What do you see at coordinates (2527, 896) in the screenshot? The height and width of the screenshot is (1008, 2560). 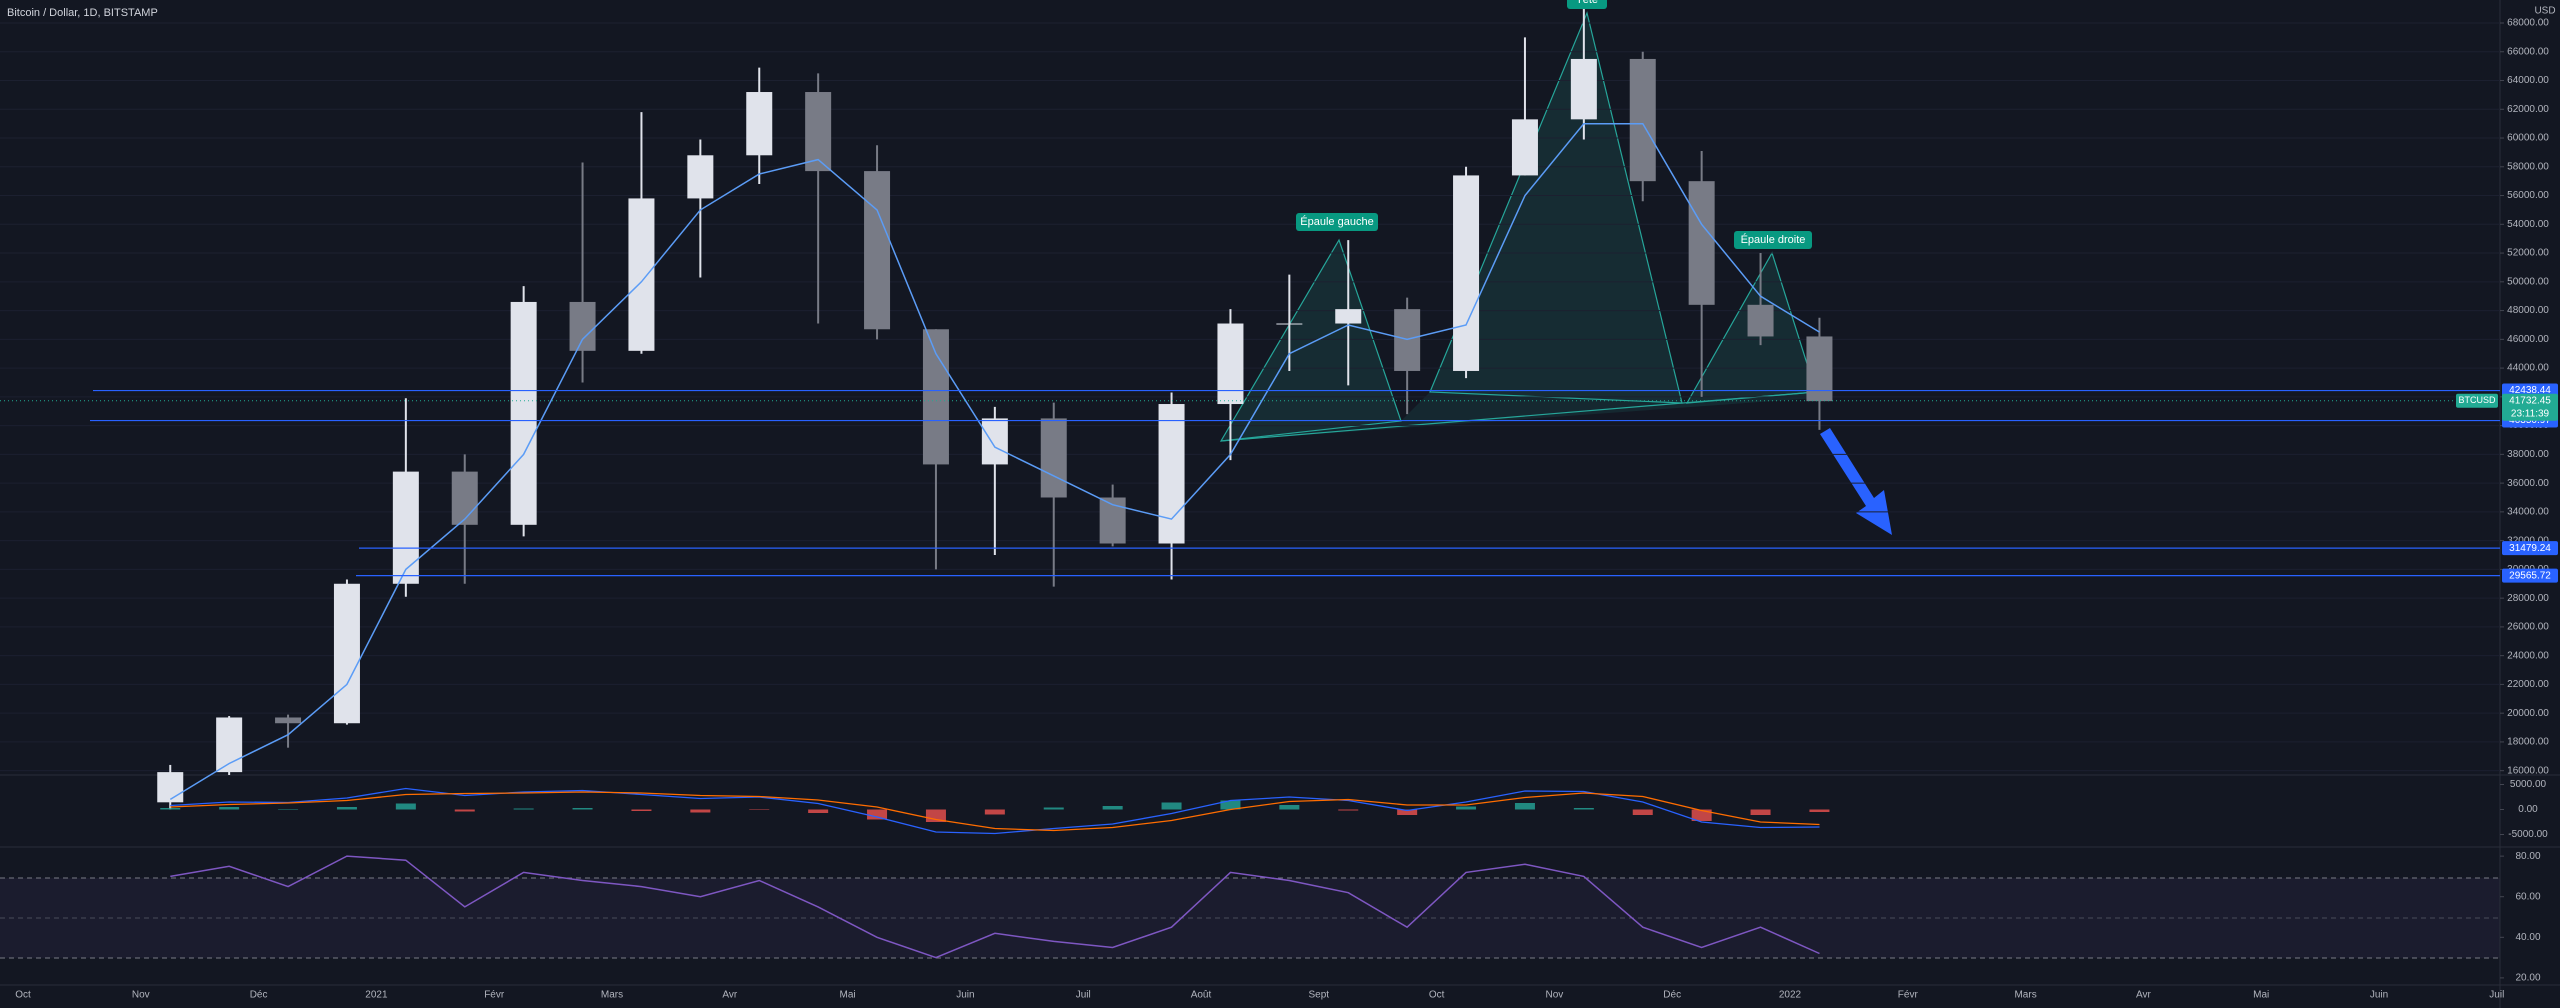 I see `y-tick-label: 60.00` at bounding box center [2527, 896].